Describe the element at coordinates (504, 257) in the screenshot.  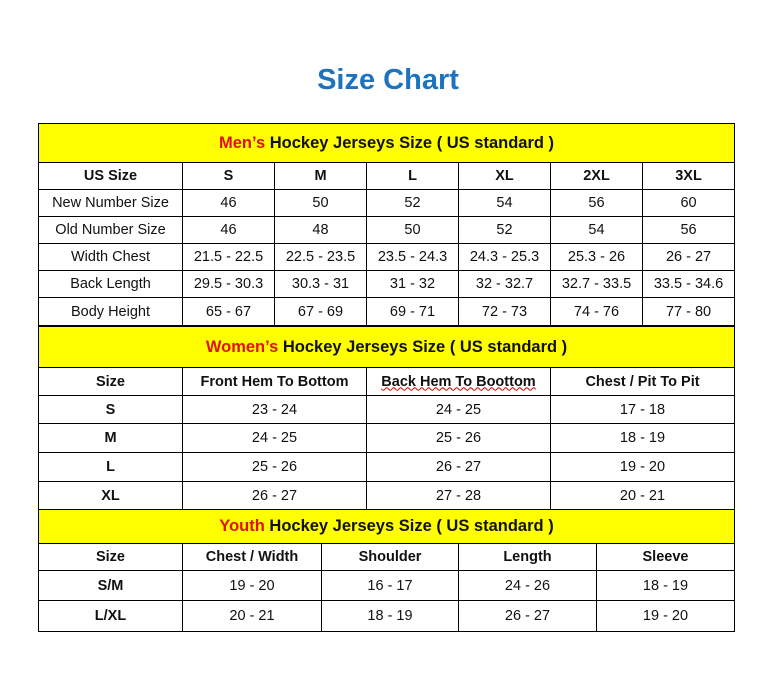
I see `table-cell: 24.3 - 25.3` at that location.